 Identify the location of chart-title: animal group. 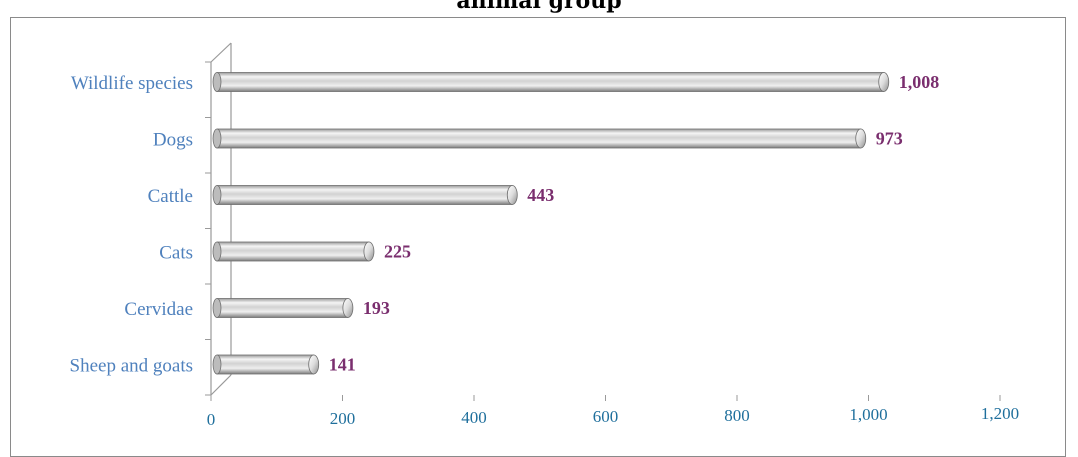
(539, 7).